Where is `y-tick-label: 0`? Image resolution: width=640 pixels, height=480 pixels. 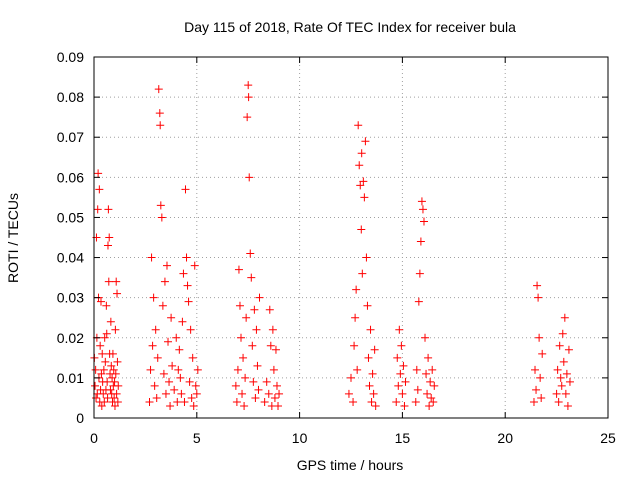 y-tick-label: 0 is located at coordinates (80, 418).